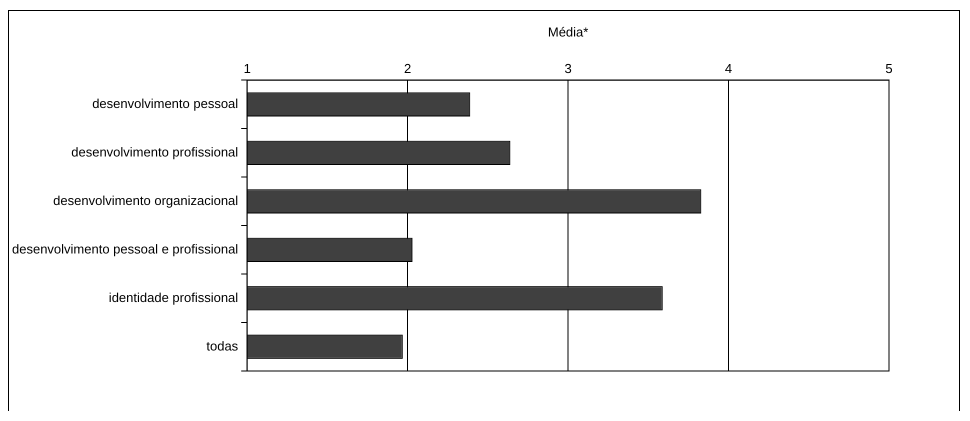 This screenshot has height=421, width=970. What do you see at coordinates (173, 297) in the screenshot?
I see `y-tick-label: identidade profissional` at bounding box center [173, 297].